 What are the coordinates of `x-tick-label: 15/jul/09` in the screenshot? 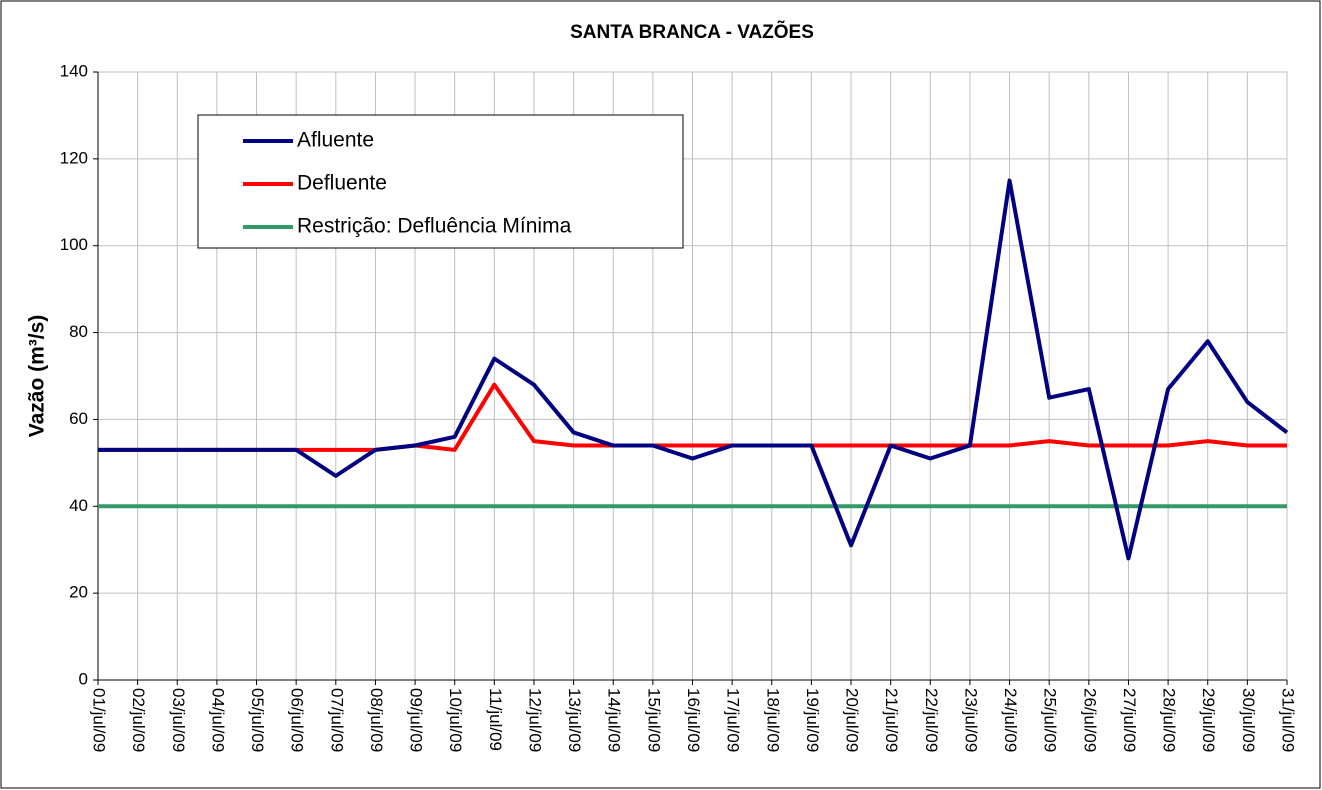 It's located at (653, 720).